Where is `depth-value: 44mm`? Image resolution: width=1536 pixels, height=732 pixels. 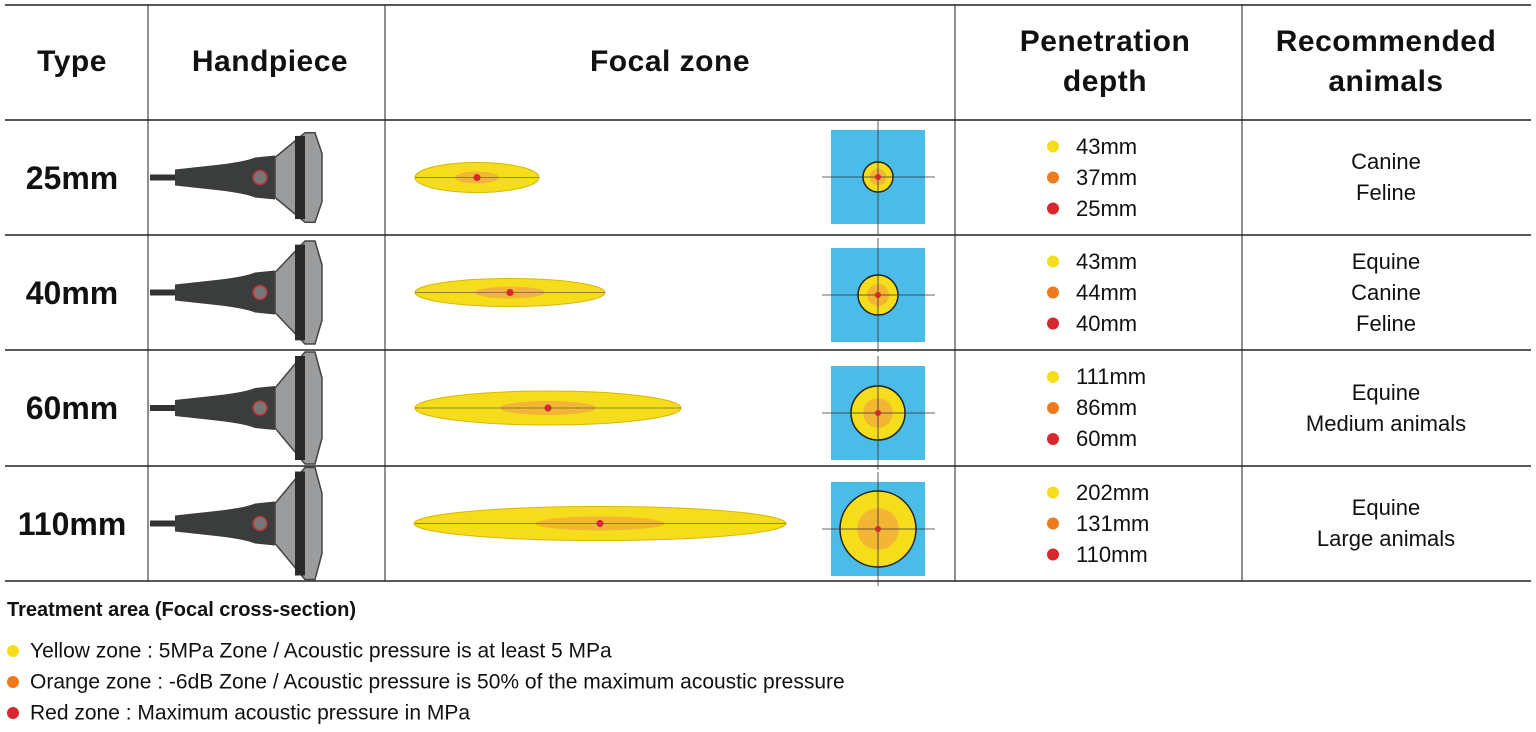 depth-value: 44mm is located at coordinates (1107, 292).